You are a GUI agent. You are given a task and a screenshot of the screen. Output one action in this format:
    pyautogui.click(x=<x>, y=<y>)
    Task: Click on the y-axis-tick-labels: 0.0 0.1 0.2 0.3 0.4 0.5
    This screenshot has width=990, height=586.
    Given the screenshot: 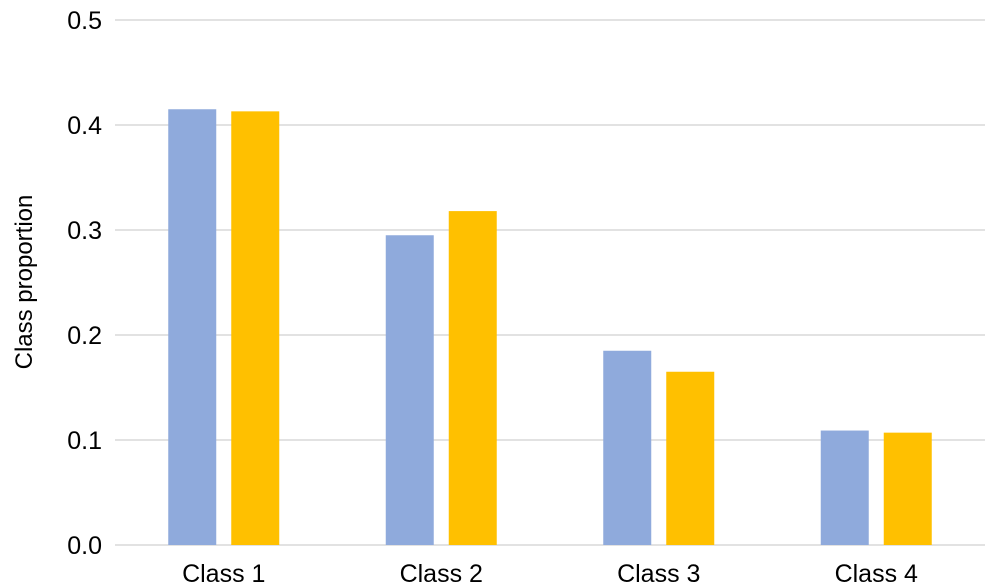 What is the action you would take?
    pyautogui.click(x=84, y=283)
    